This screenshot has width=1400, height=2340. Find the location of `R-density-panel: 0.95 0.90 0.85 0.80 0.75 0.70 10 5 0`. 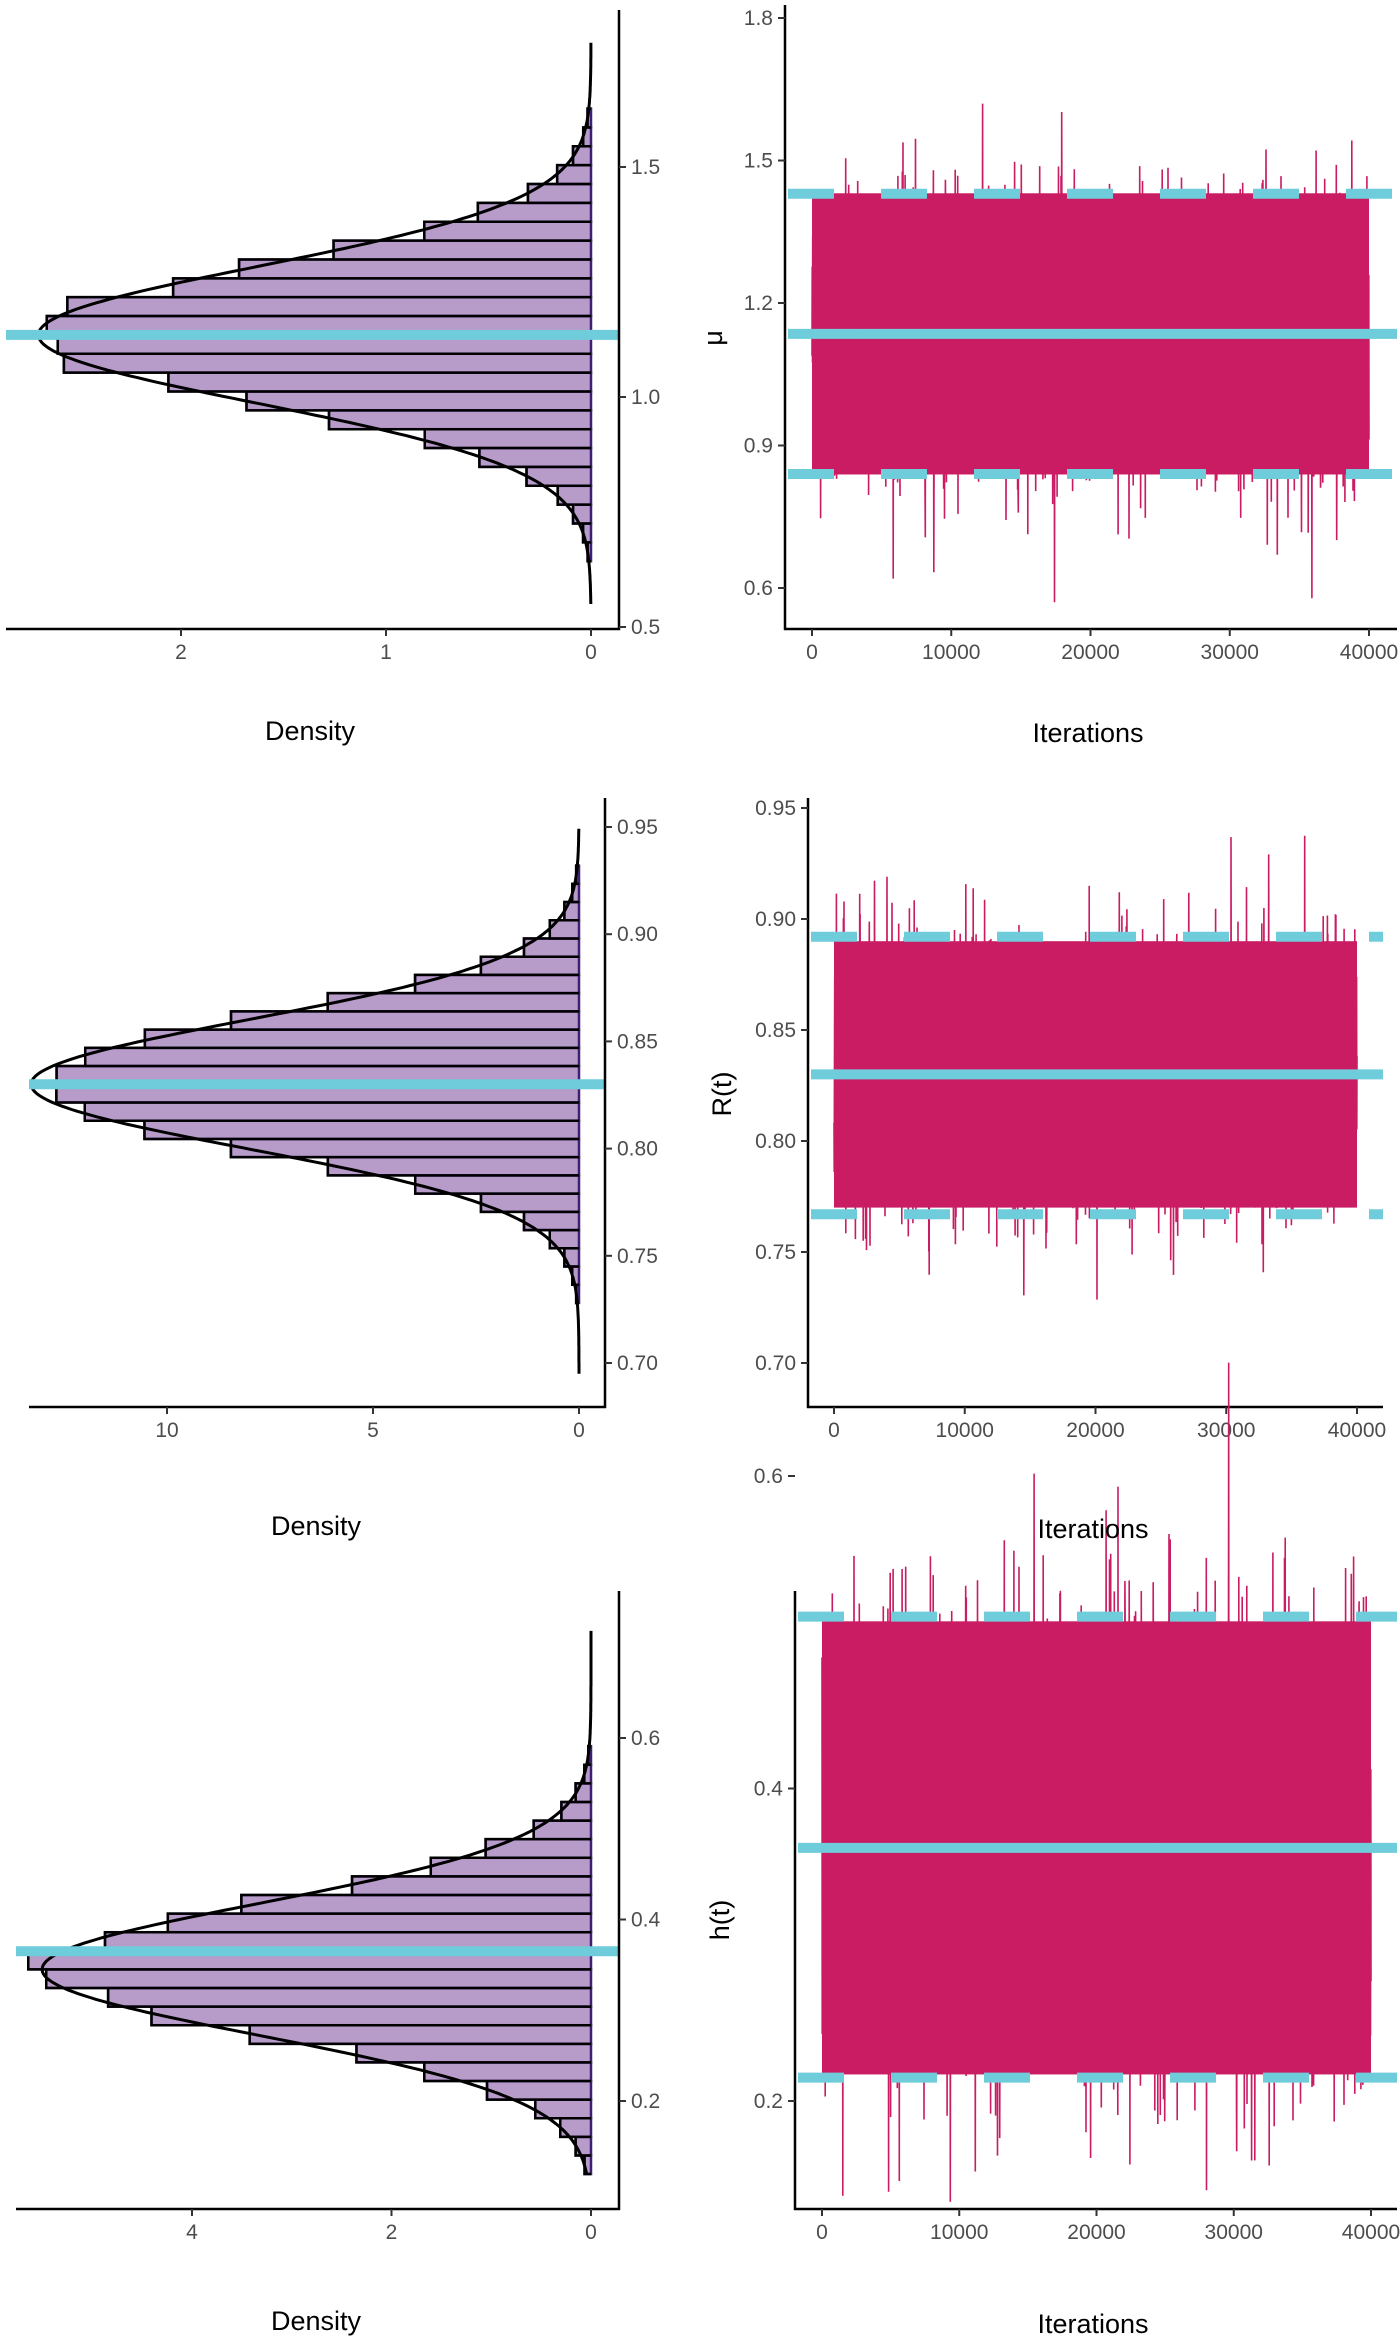

R-density-panel: 0.95 0.90 0.85 0.80 0.75 0.70 10 5 0 is located at coordinates (343, 1120).